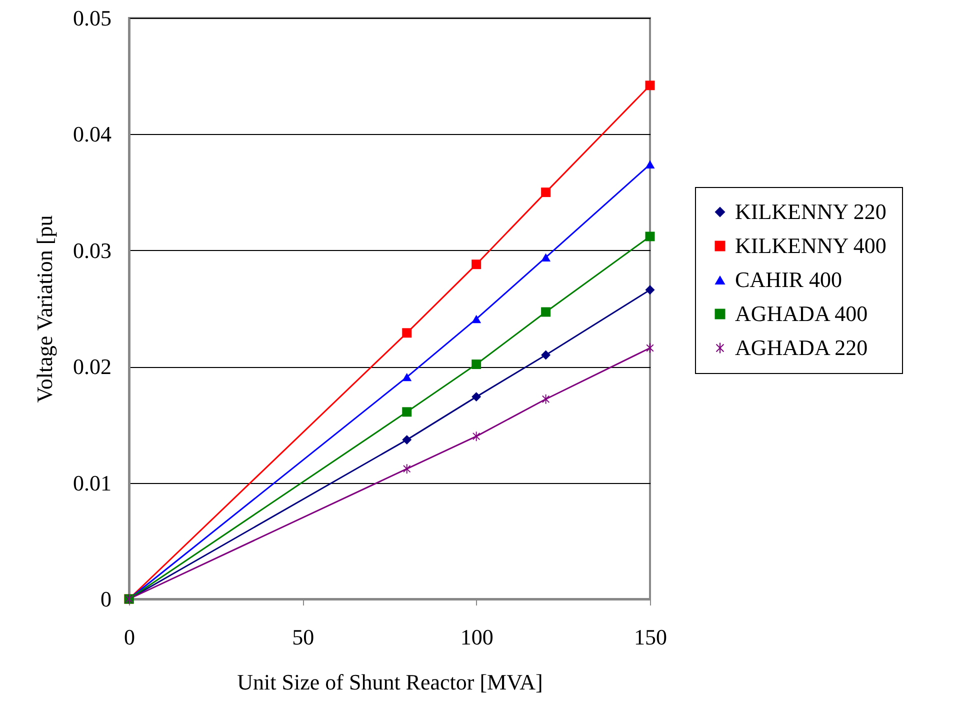  I want to click on y-tick-label: 0.01, so click(92, 483).